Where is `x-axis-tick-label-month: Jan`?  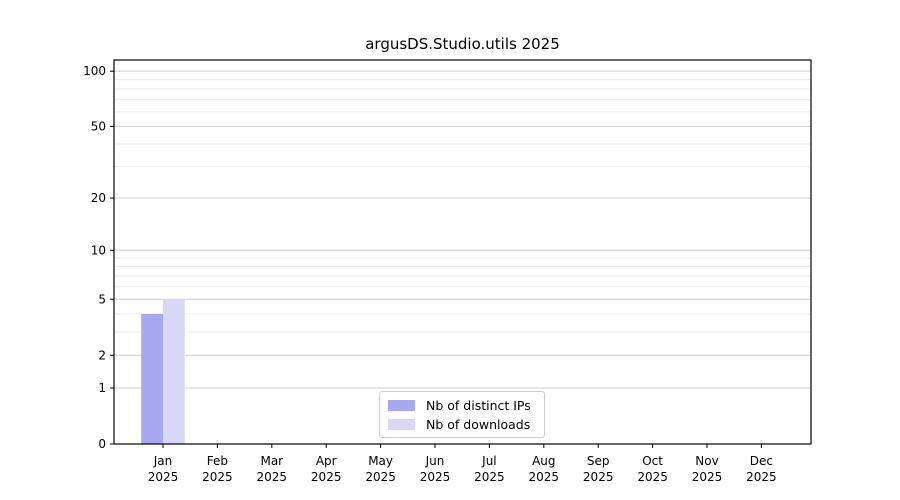
x-axis-tick-label-month: Jan is located at coordinates (163, 461).